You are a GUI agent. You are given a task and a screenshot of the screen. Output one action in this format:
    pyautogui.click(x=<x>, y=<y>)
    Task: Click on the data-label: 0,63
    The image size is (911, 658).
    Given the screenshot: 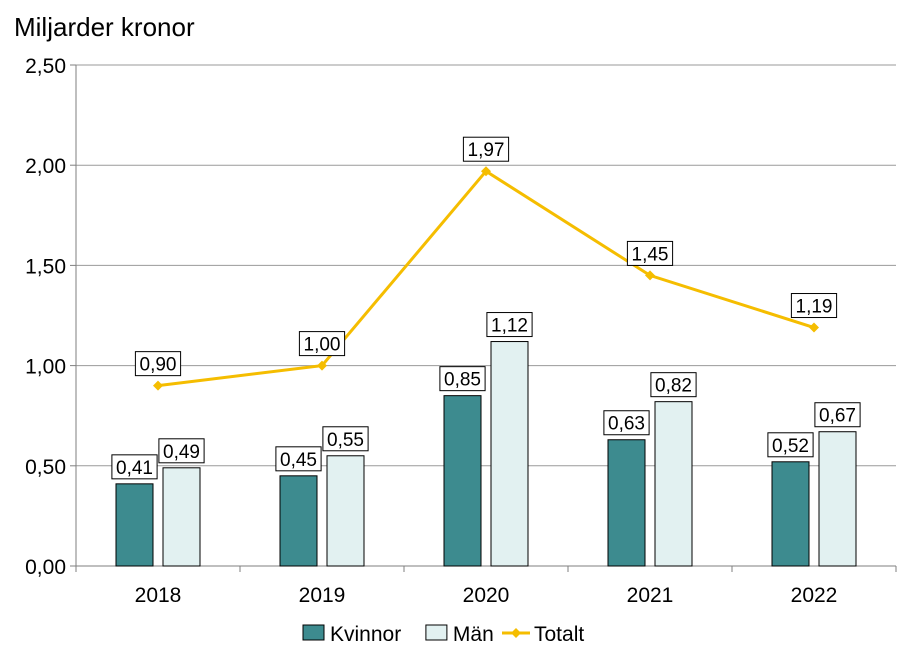 What is the action you would take?
    pyautogui.click(x=626, y=424)
    